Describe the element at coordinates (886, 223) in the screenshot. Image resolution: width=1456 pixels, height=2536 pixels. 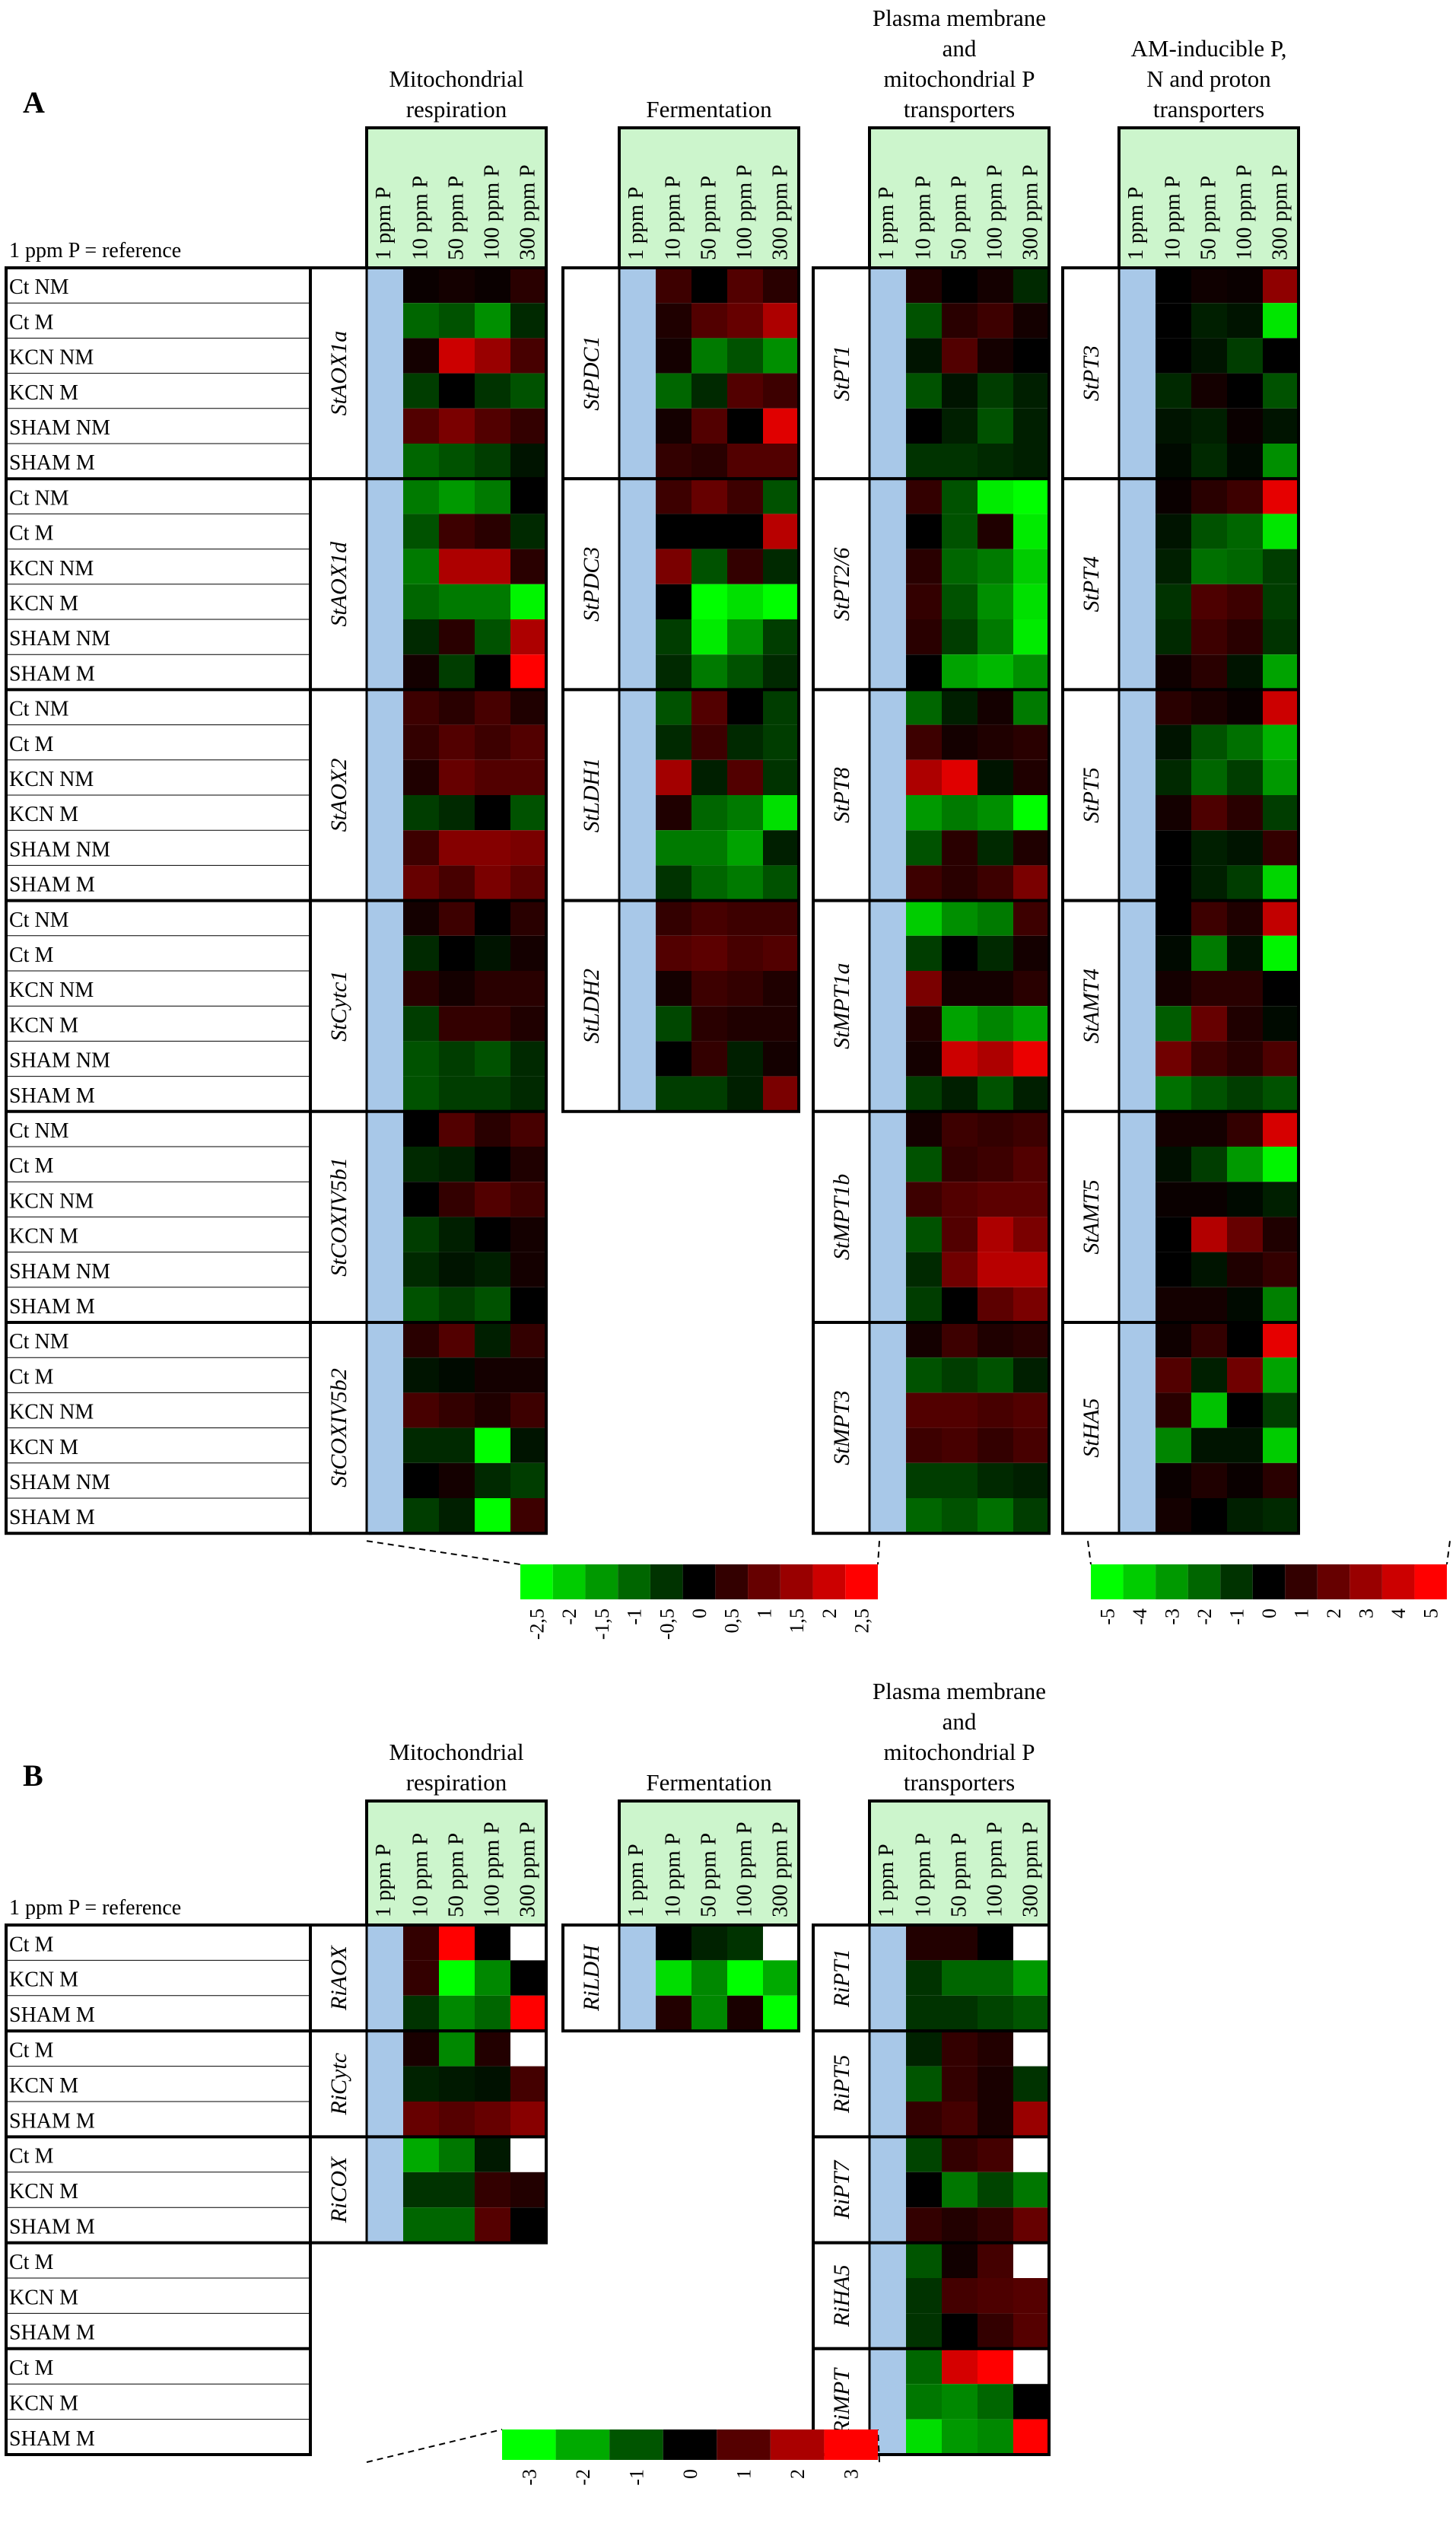
I see `a-col-label-2-0: 1 ppm P` at that location.